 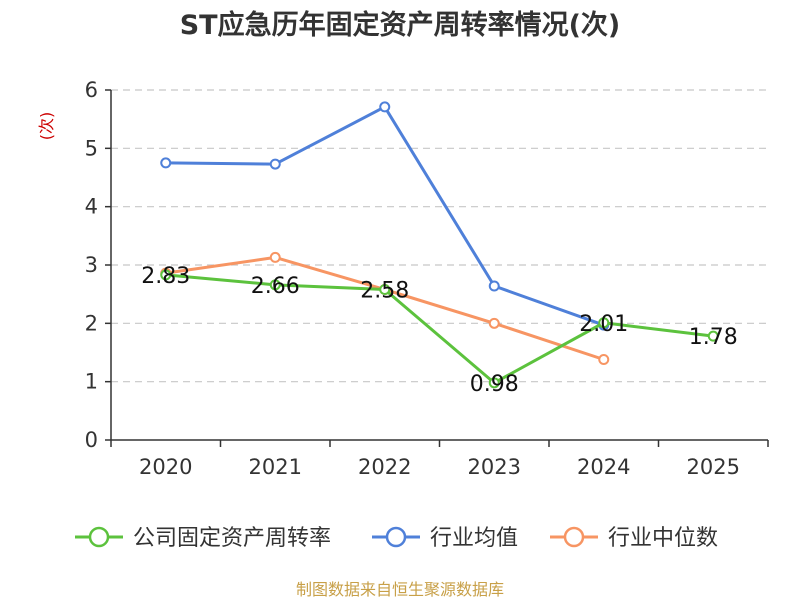 I want to click on legend-label: 行业均值, so click(x=474, y=538).